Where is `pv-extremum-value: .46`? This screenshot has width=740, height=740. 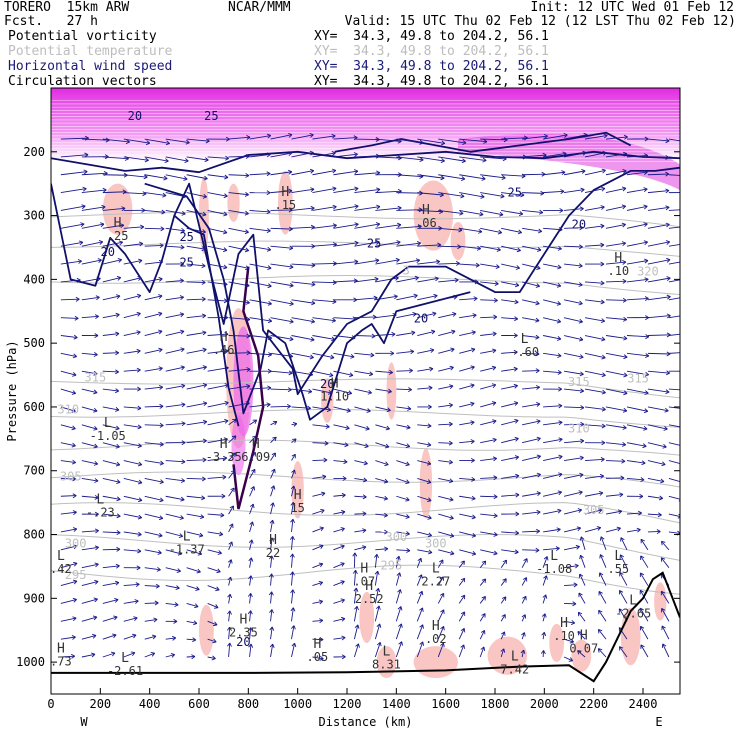 pv-extremum-value: .46 is located at coordinates (224, 350).